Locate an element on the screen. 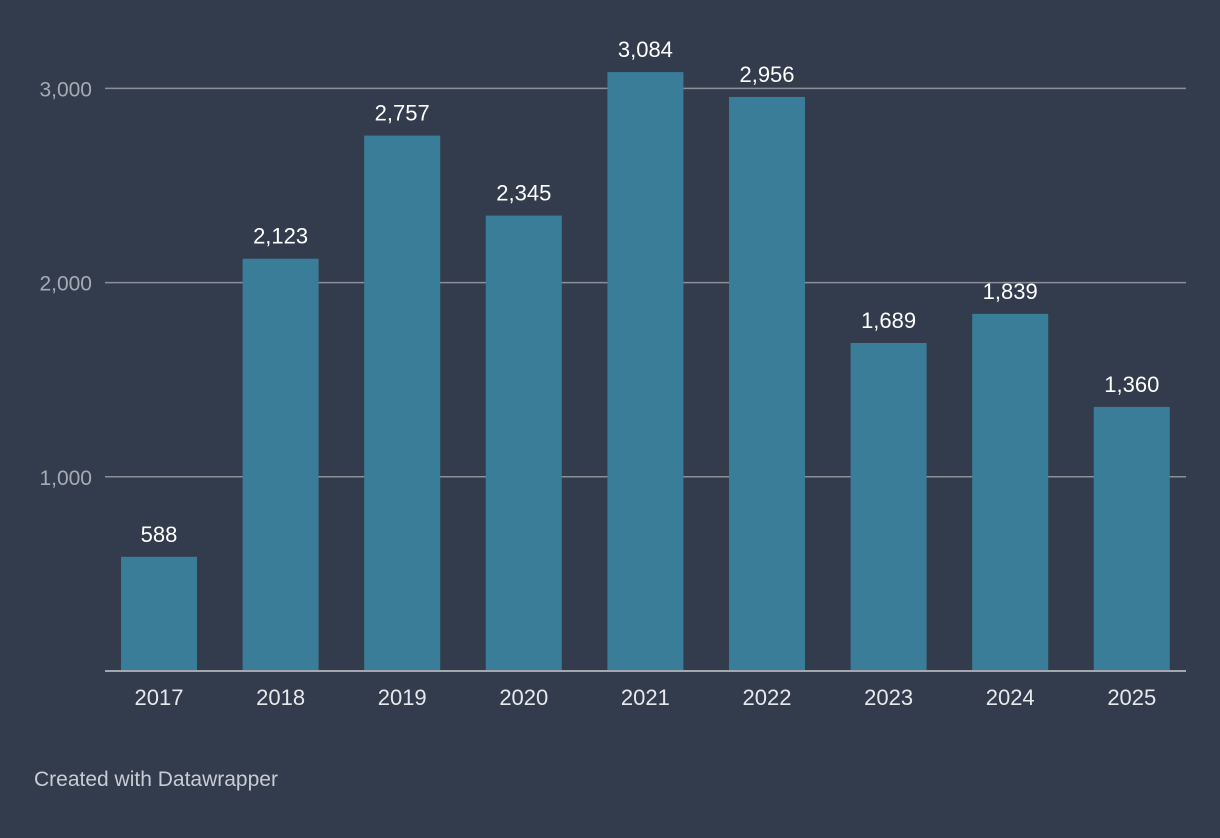  value-label: 2,757 is located at coordinates (402, 113).